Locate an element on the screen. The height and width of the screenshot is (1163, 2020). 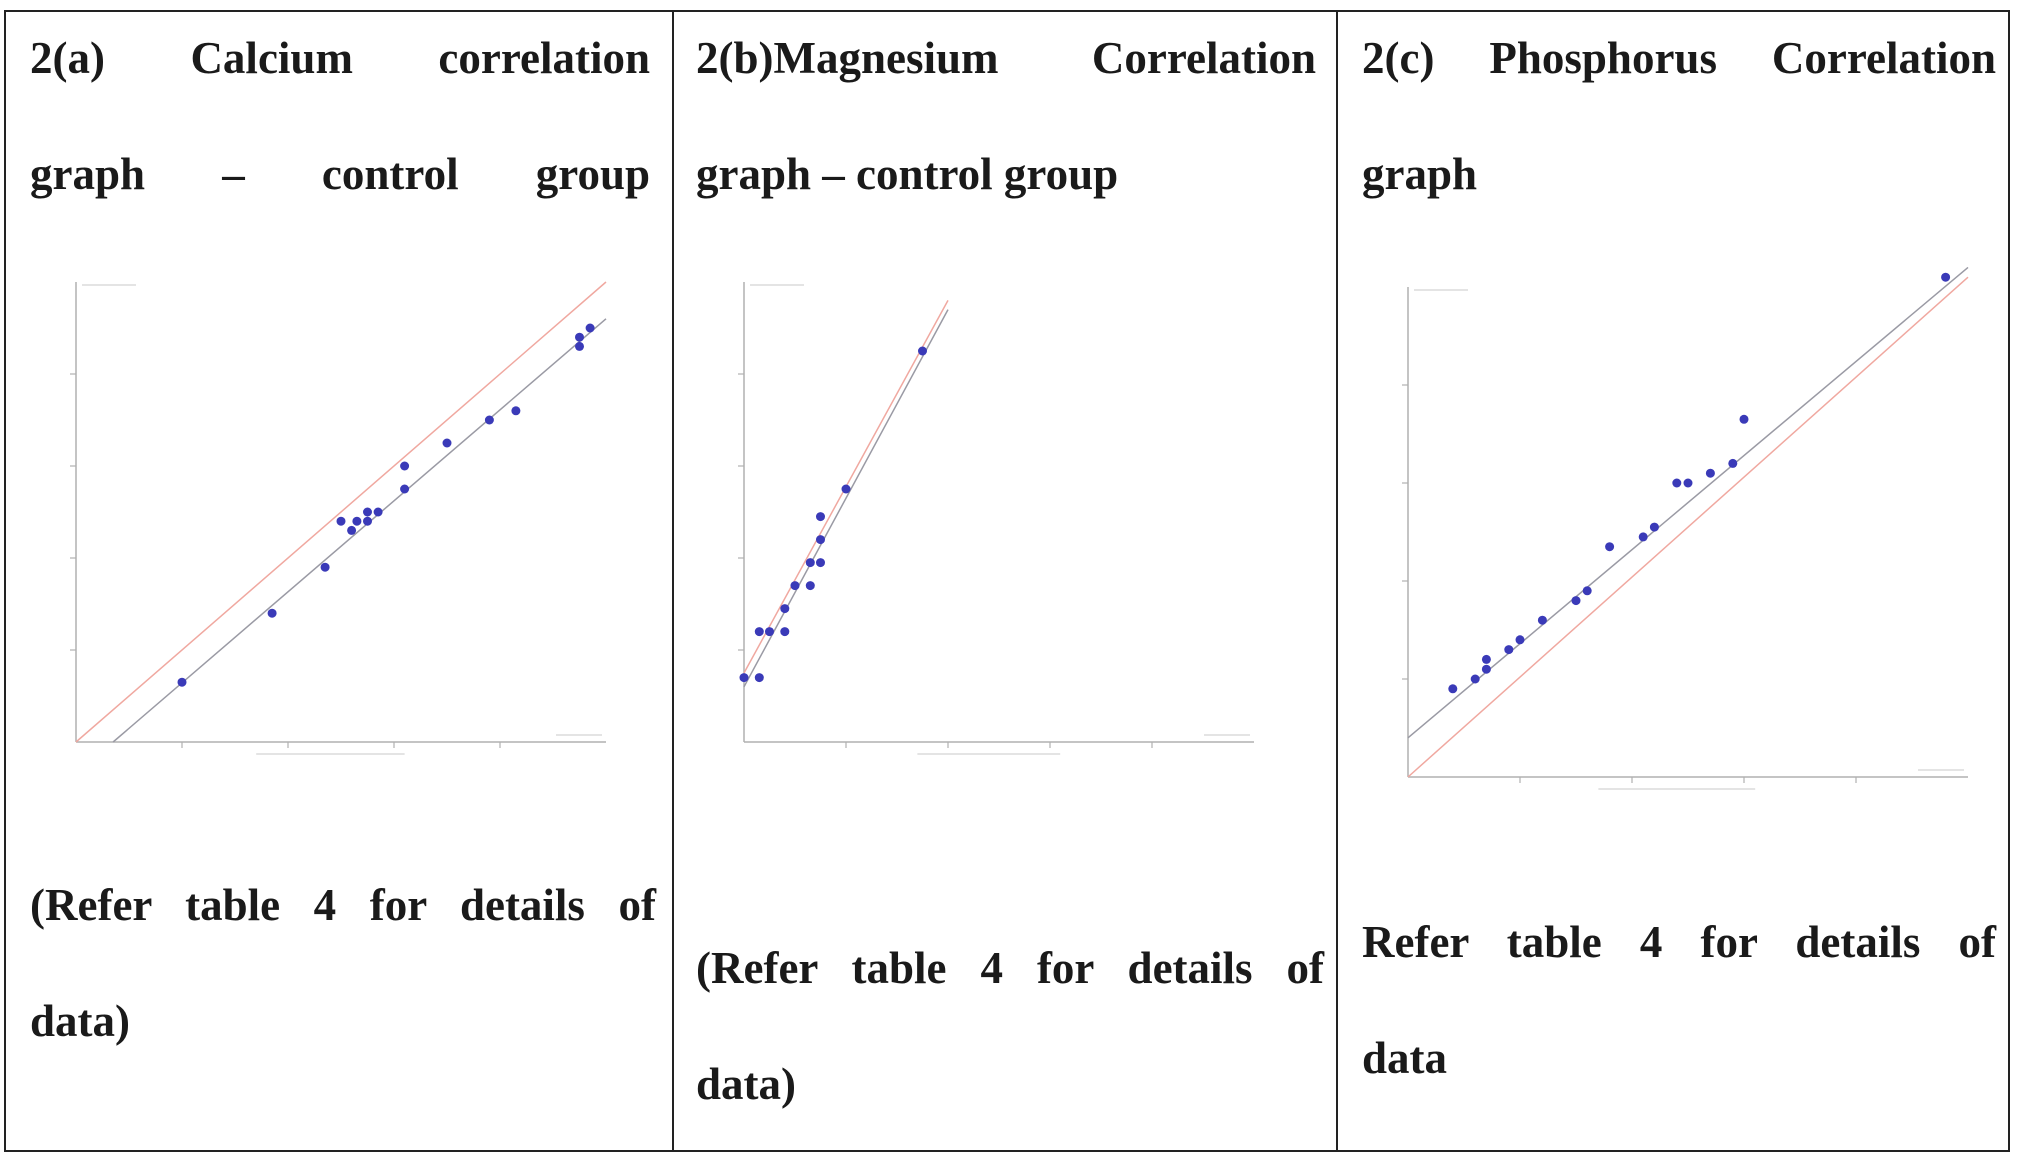
phosphorus-correlation-chart is located at coordinates (1685, 528).